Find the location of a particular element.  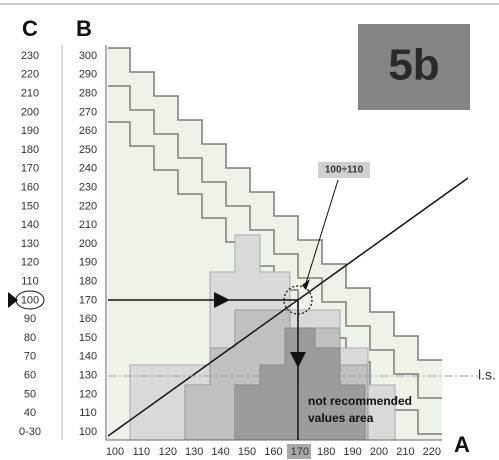

zone-label: values area is located at coordinates (341, 418).